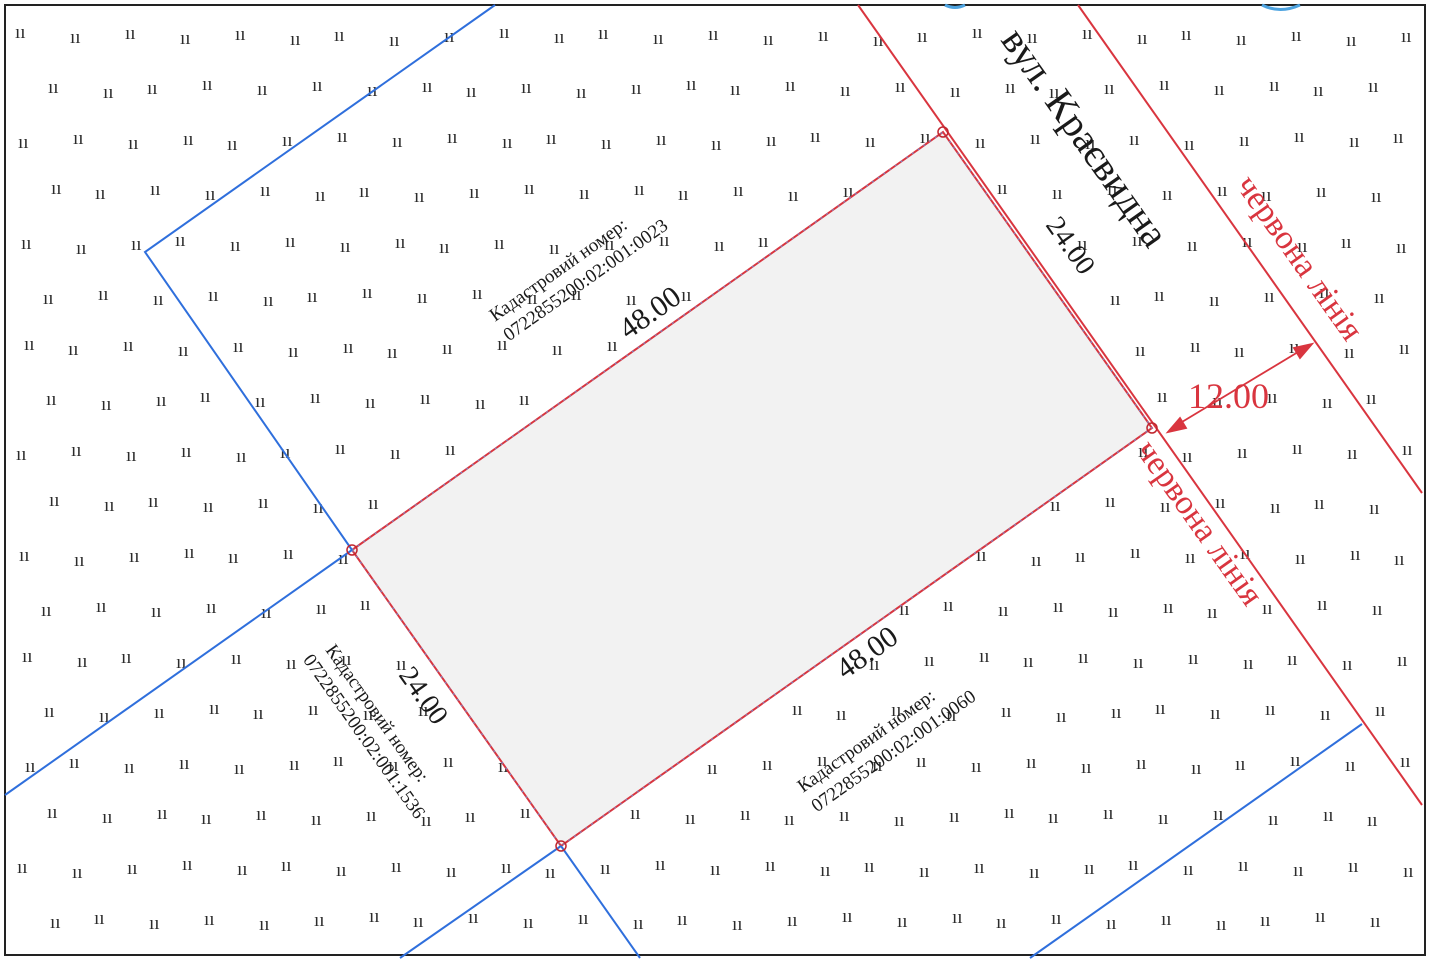  What do you see at coordinates (1303, 351) in the screenshot?
I see `arrow-head-upper` at bounding box center [1303, 351].